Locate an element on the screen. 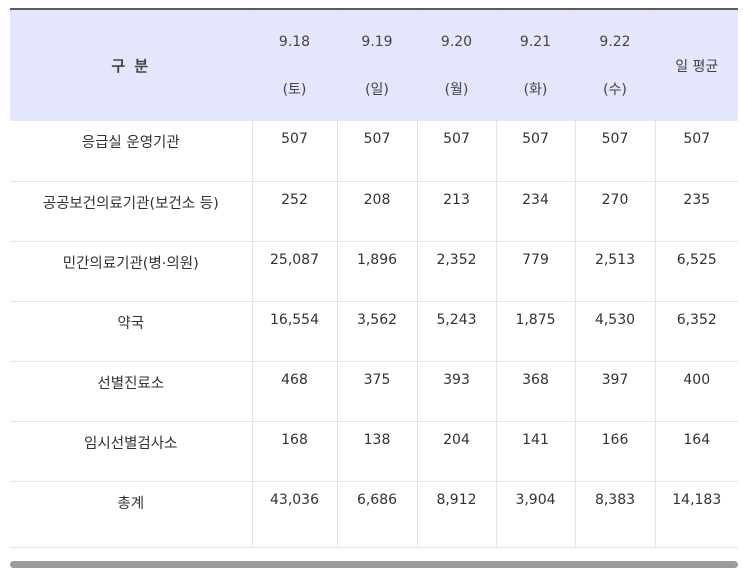 Image resolution: width=743 pixels, height=579 pixels. header-date-col: 9.22 (수) is located at coordinates (615, 64).